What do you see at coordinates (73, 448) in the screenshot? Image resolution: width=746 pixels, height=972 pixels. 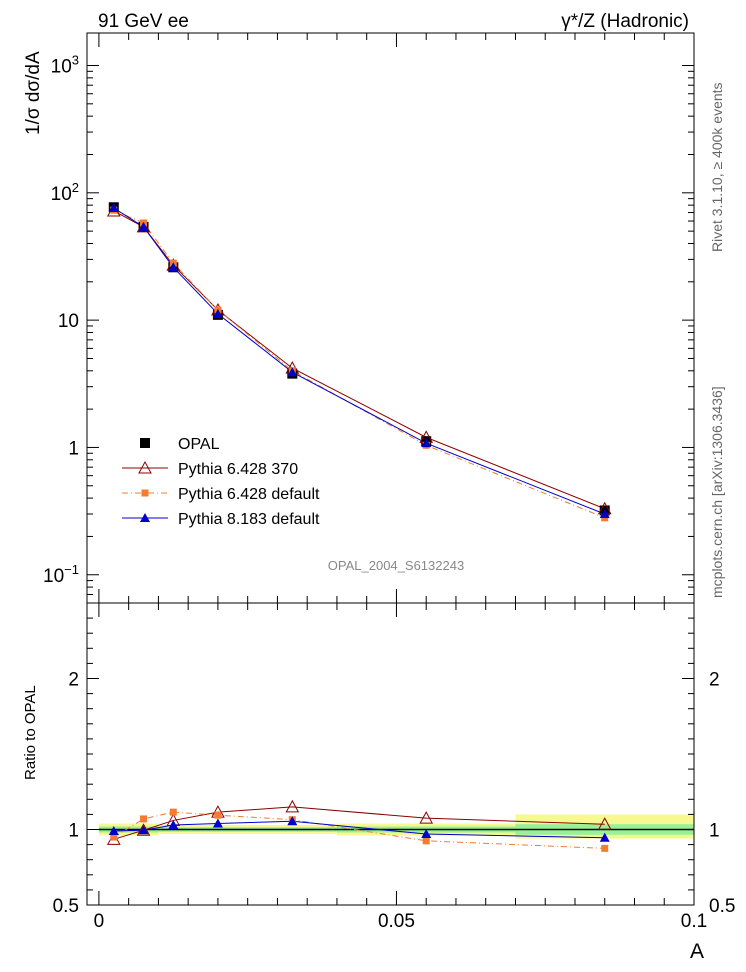 I see `main-y-tick-label: 1` at bounding box center [73, 448].